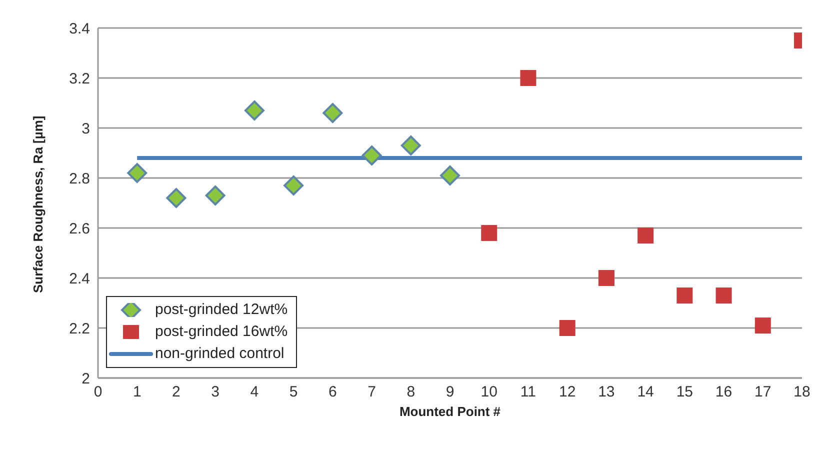 This screenshot has width=840, height=457. Describe the element at coordinates (221, 310) in the screenshot. I see `legend-label: post-grinded 12wt%` at that location.